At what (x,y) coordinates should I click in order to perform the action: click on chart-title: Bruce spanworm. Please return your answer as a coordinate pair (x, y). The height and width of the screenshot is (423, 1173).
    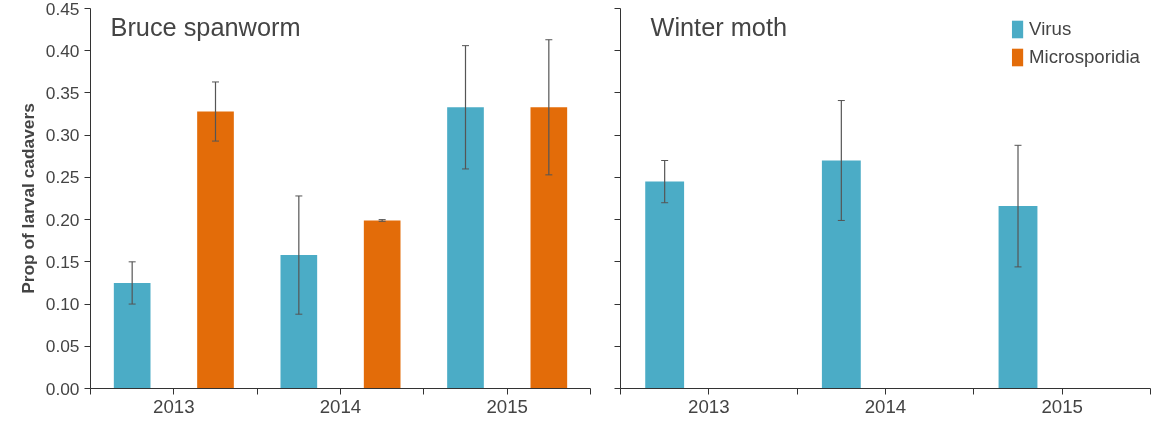
    Looking at the image, I should click on (205, 26).